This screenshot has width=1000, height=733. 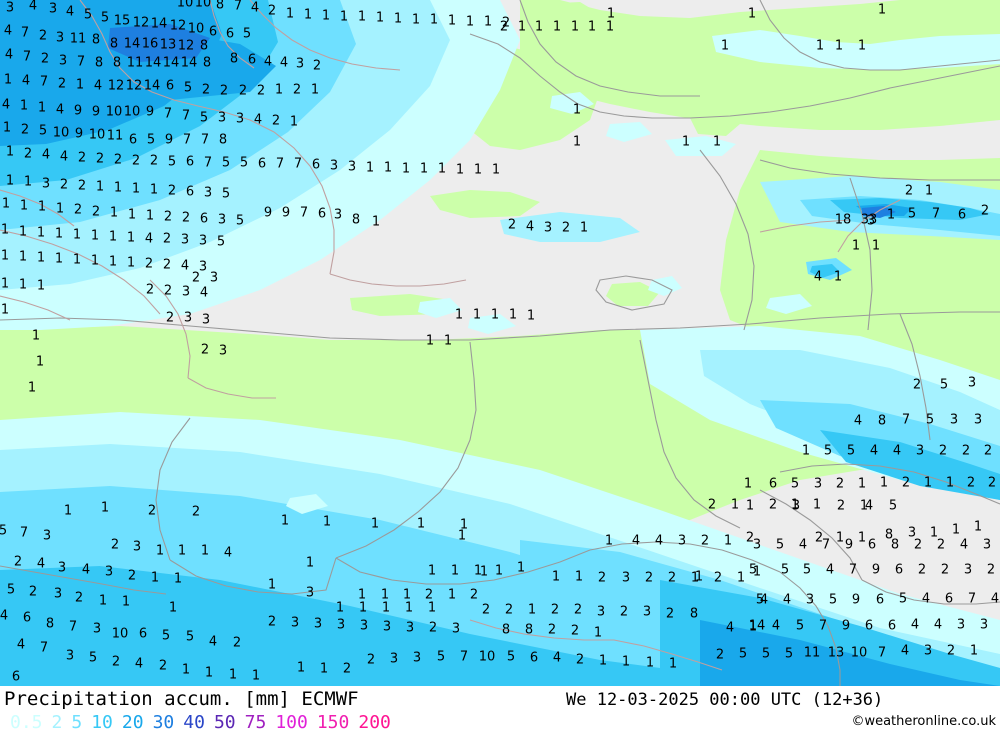 I want to click on precip-value: 18, so click(x=843, y=220).